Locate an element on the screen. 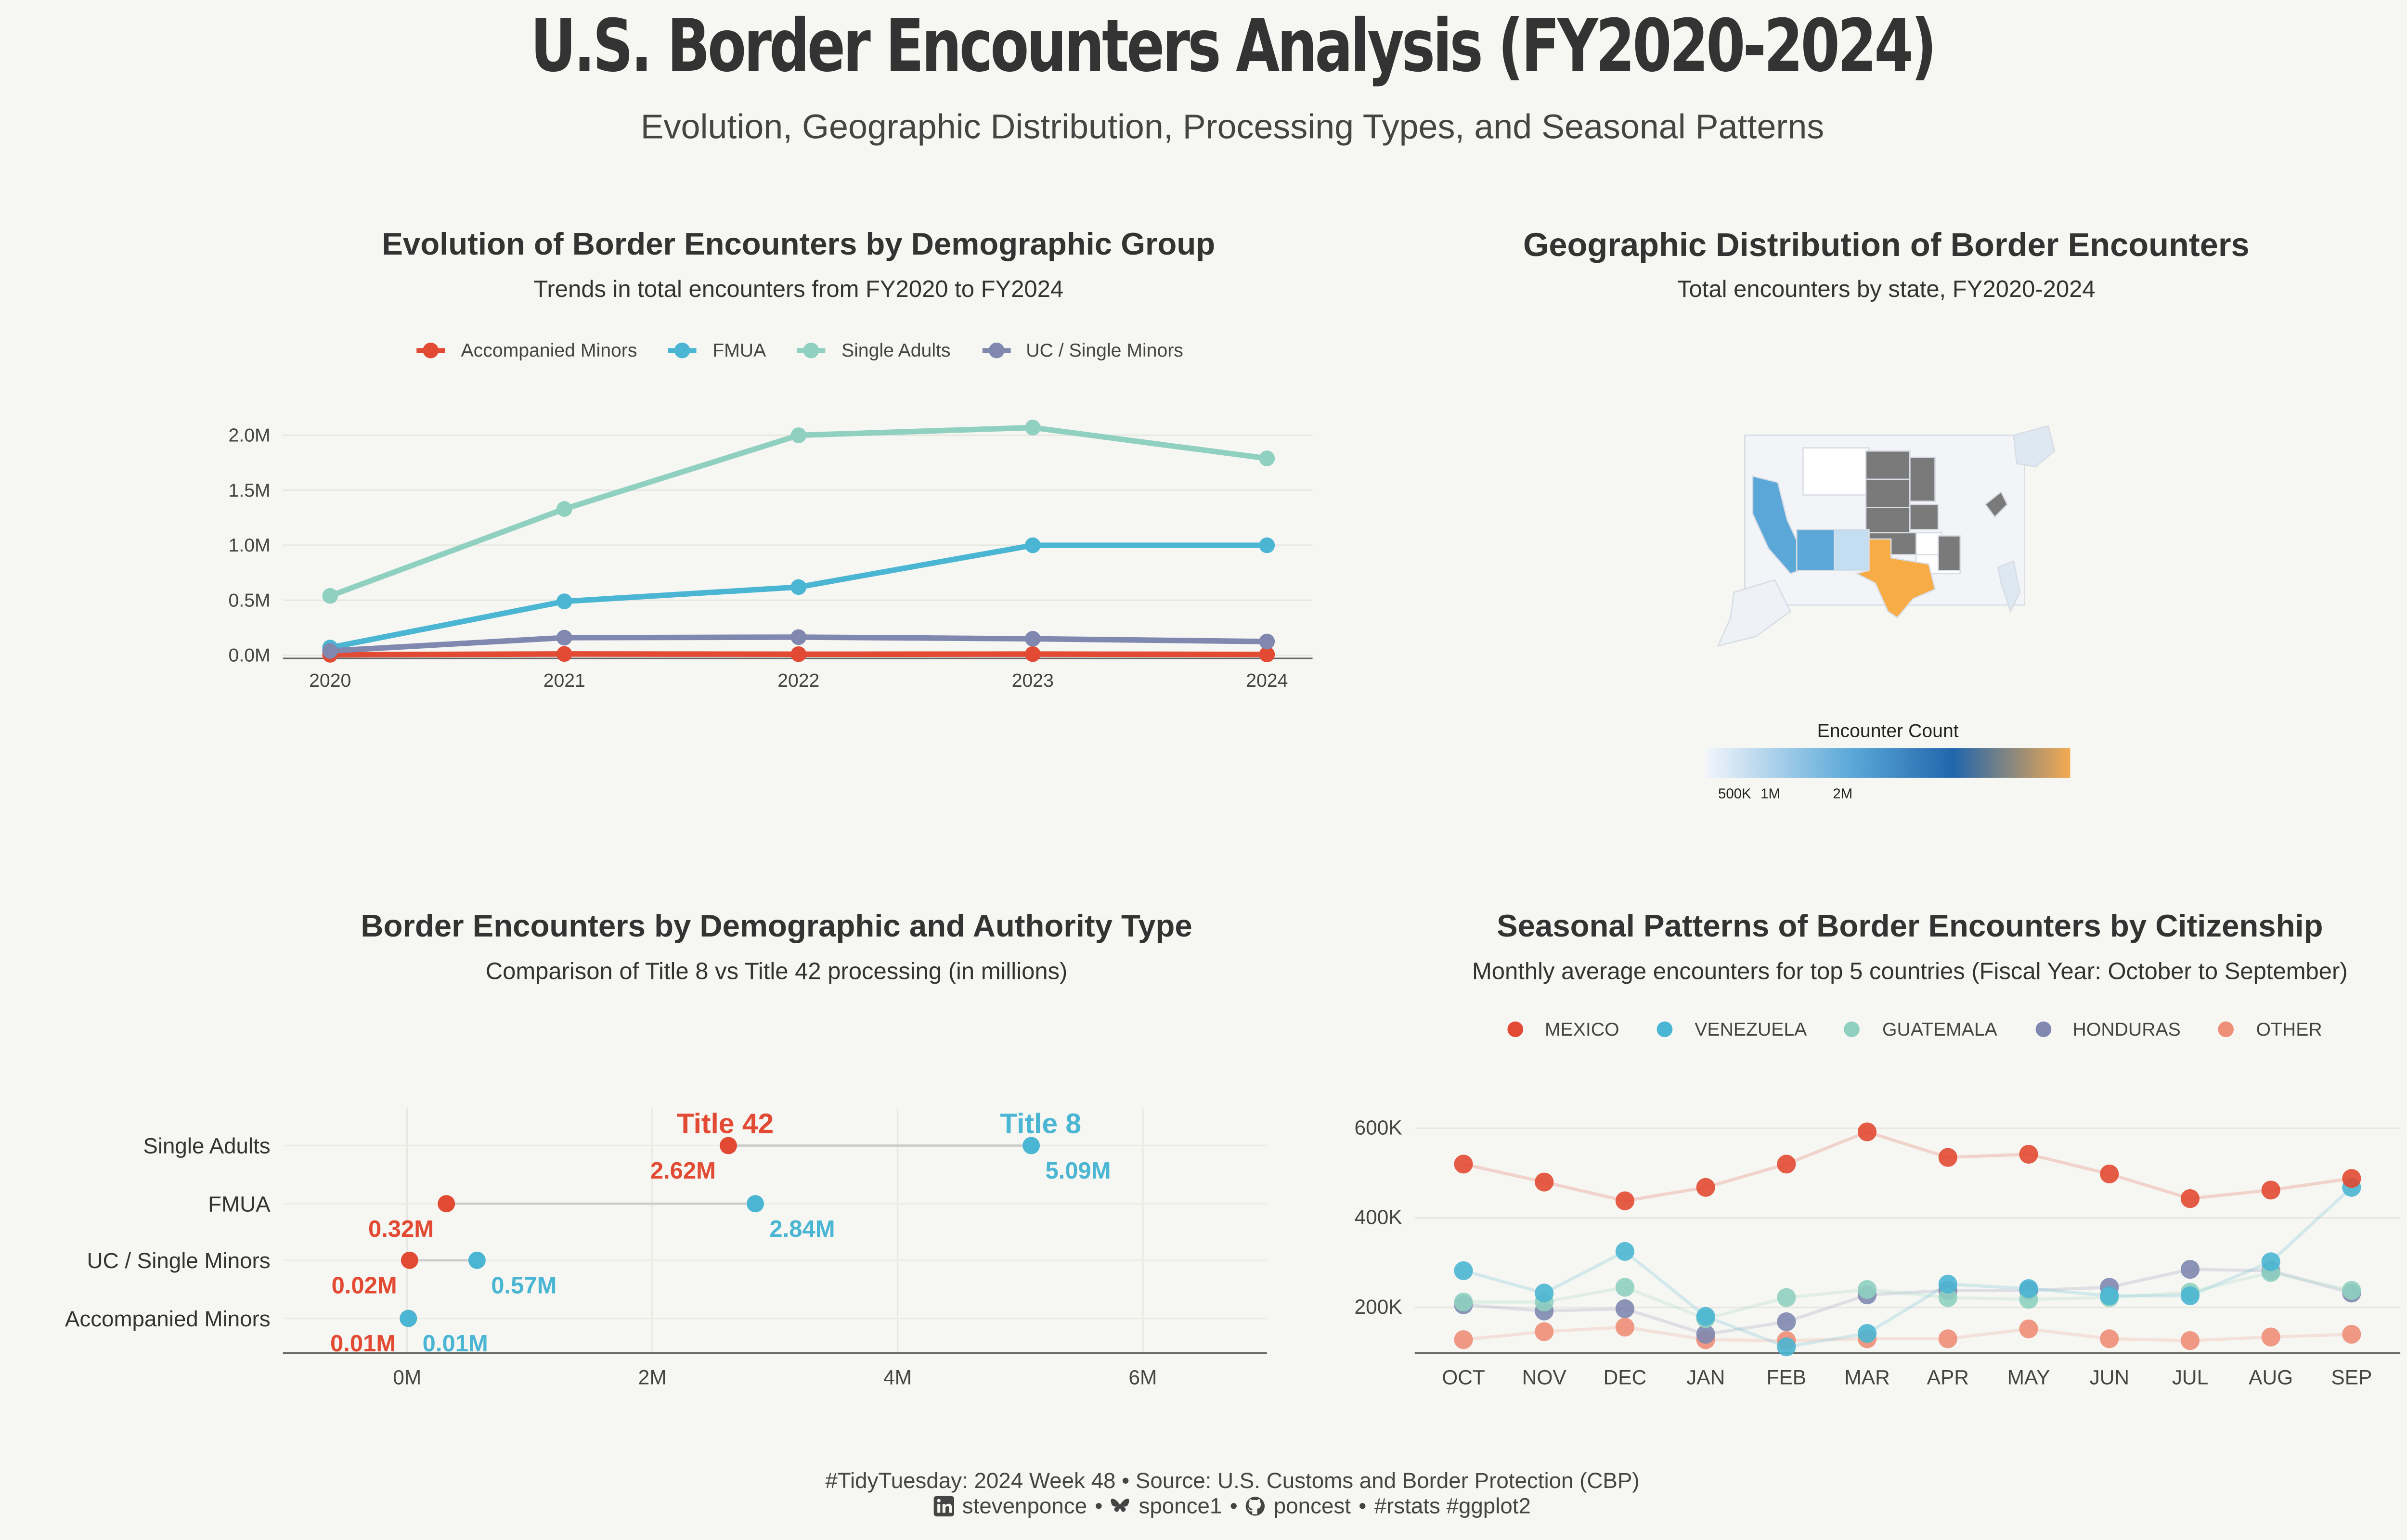 The width and height of the screenshot is (2407, 1540). series-line-venezuela is located at coordinates (1908, 1267).